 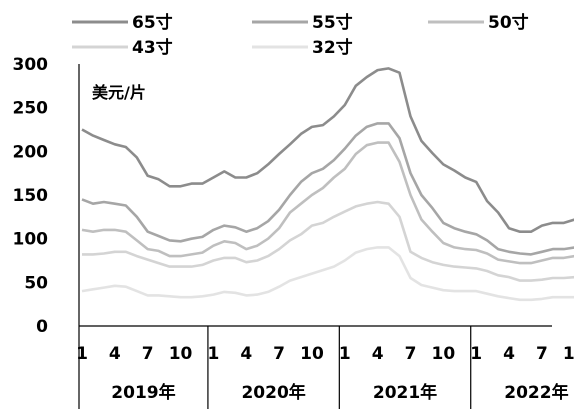 I want to click on legend: 65寸 55寸 50寸 43寸 32寸, so click(x=300, y=35).